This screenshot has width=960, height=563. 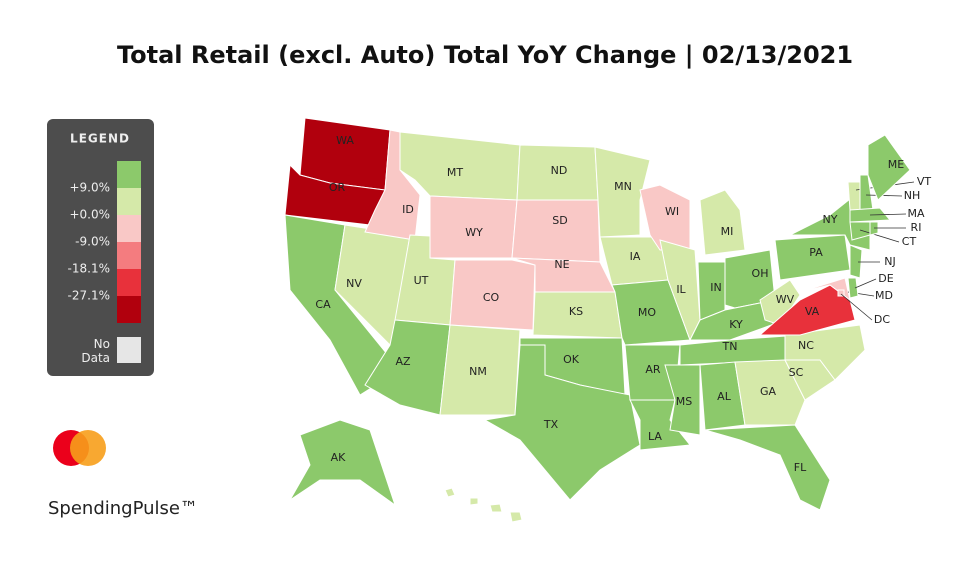 What do you see at coordinates (635, 256) in the screenshot?
I see `state-label: IA` at bounding box center [635, 256].